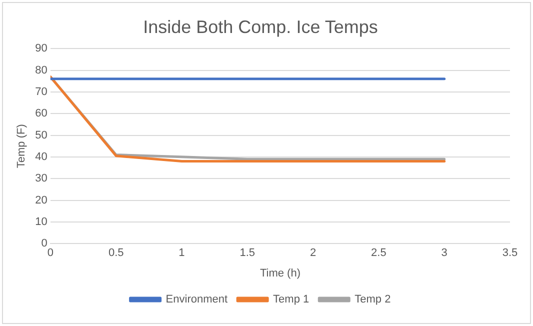 The height and width of the screenshot is (326, 533). Describe the element at coordinates (197, 300) in the screenshot. I see `legend-label: Environment` at that location.